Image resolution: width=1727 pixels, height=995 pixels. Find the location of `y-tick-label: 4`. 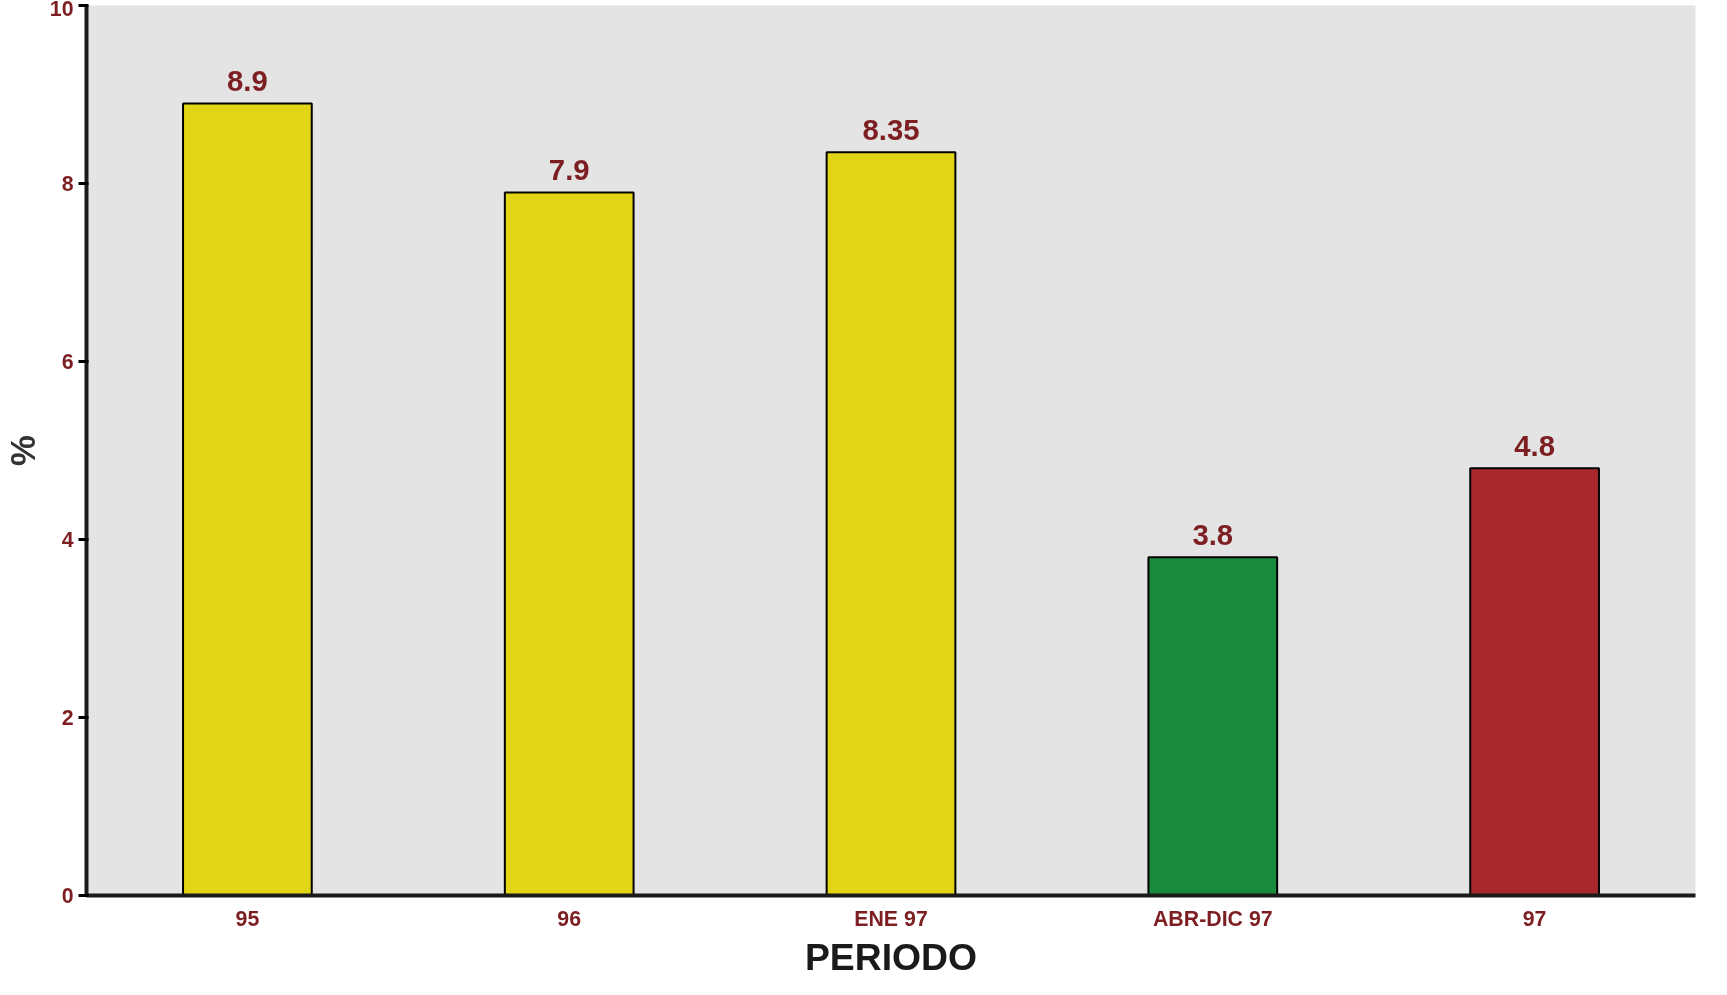

y-tick-label: 4 is located at coordinates (67, 540).